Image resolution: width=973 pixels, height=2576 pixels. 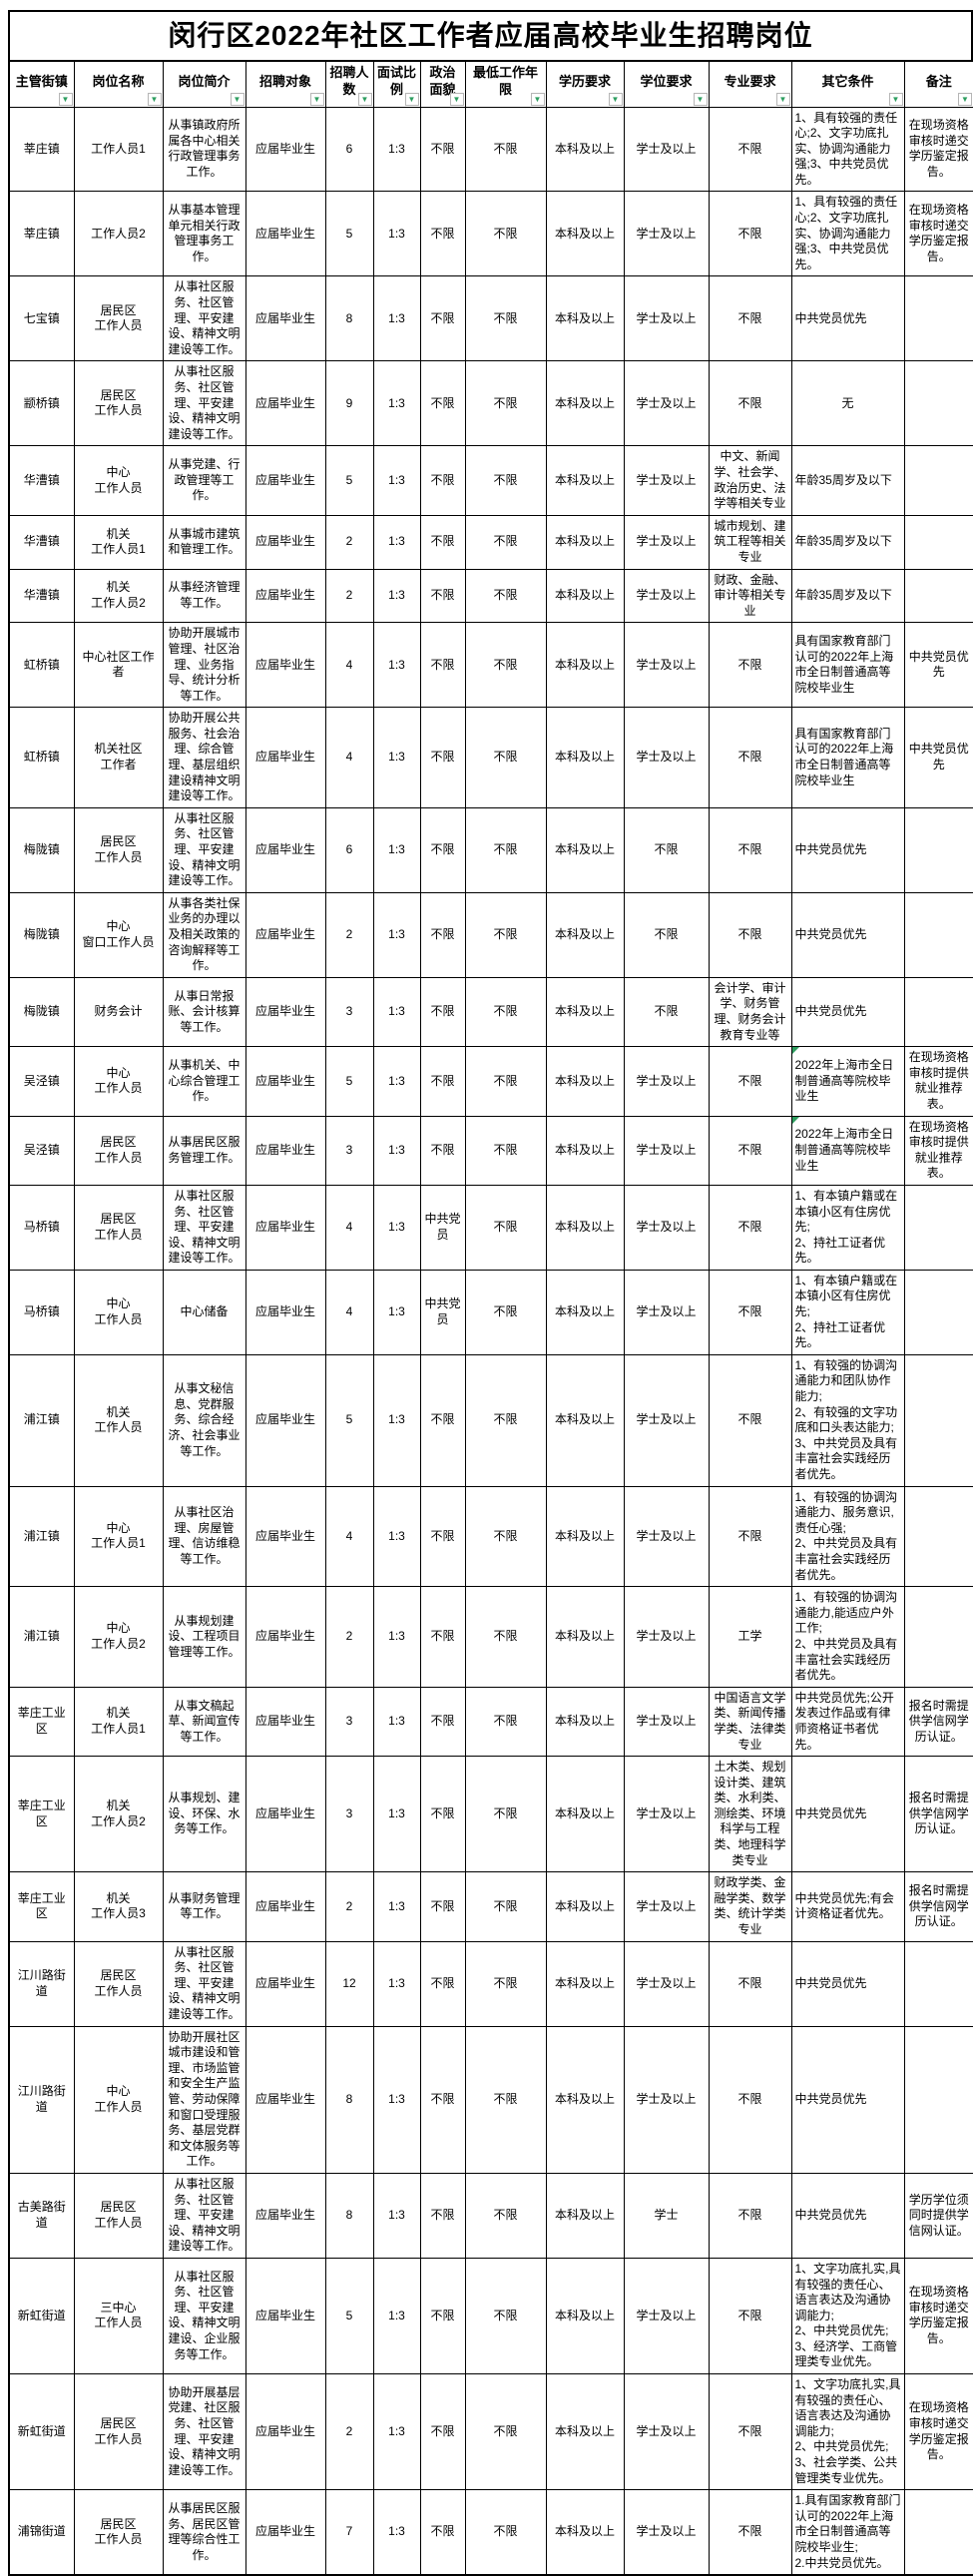 What do you see at coordinates (830, 318) in the screenshot?
I see `cell-text: 中共党员优先` at bounding box center [830, 318].